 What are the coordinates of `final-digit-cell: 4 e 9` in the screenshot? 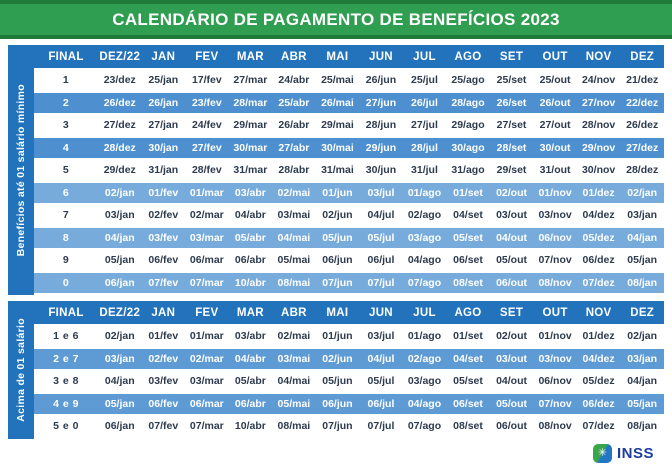 It's located at (66, 404).